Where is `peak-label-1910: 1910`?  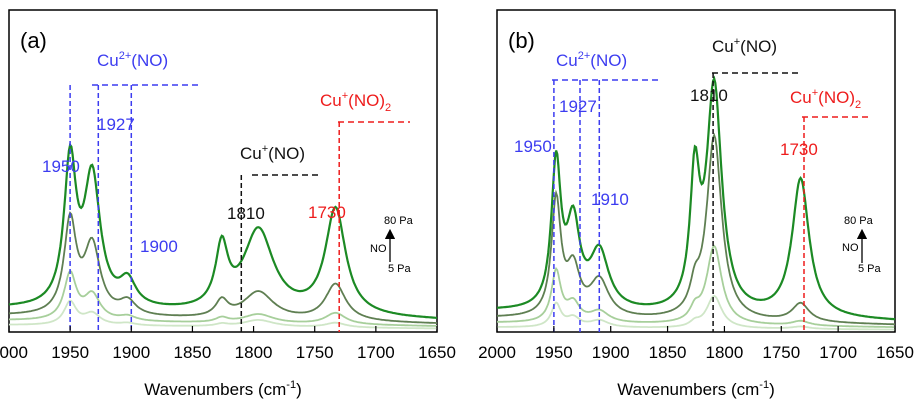 peak-label-1910: 1910 is located at coordinates (610, 199).